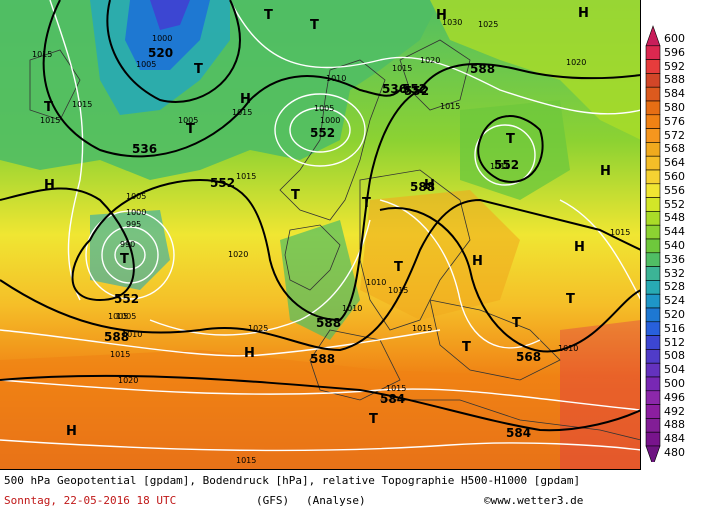 This screenshot has width=704, height=513. I want to click on legend-value: 520, so click(674, 314).